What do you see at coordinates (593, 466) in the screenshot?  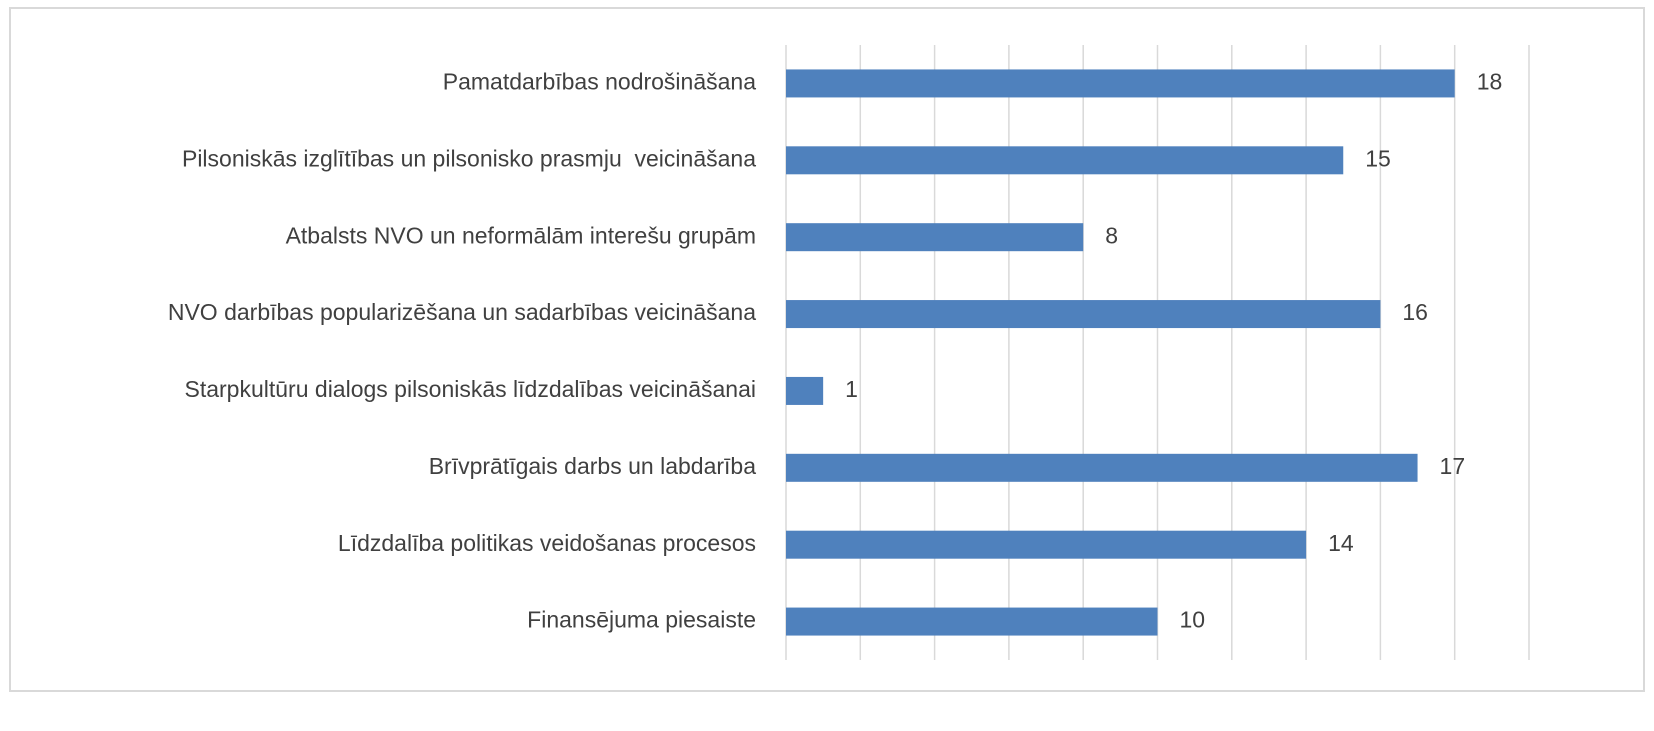 I see `y-tick-label: Brīvprātīgais darbs un labdarība` at bounding box center [593, 466].